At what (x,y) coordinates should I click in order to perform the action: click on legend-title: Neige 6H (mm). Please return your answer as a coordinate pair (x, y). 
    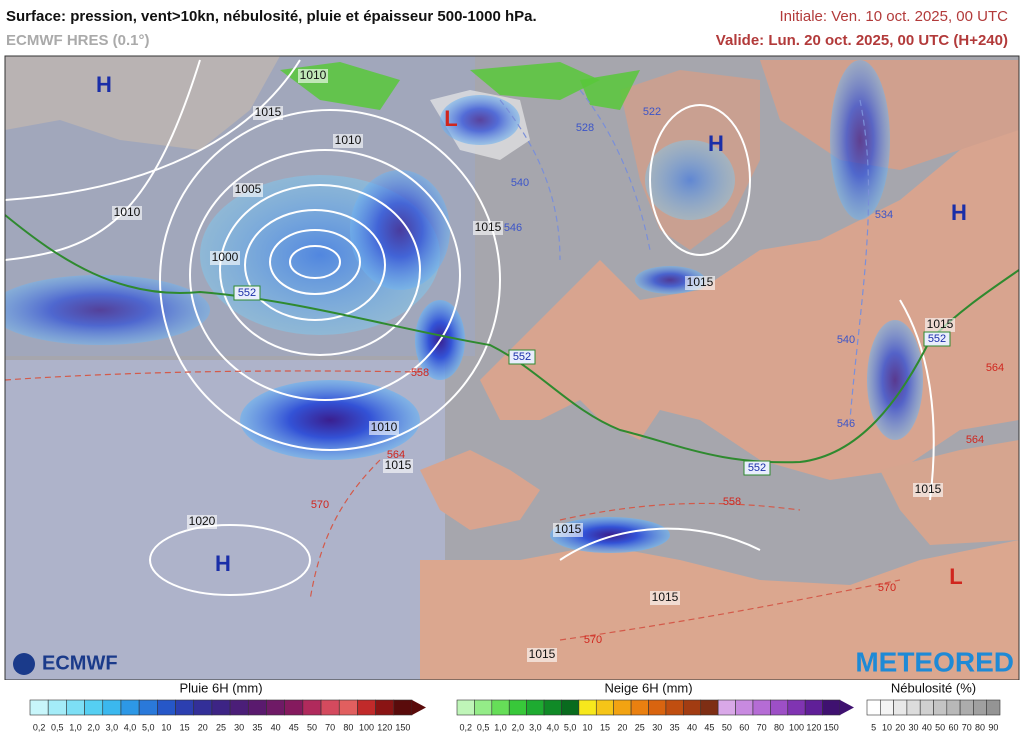
    Looking at the image, I should click on (648, 687).